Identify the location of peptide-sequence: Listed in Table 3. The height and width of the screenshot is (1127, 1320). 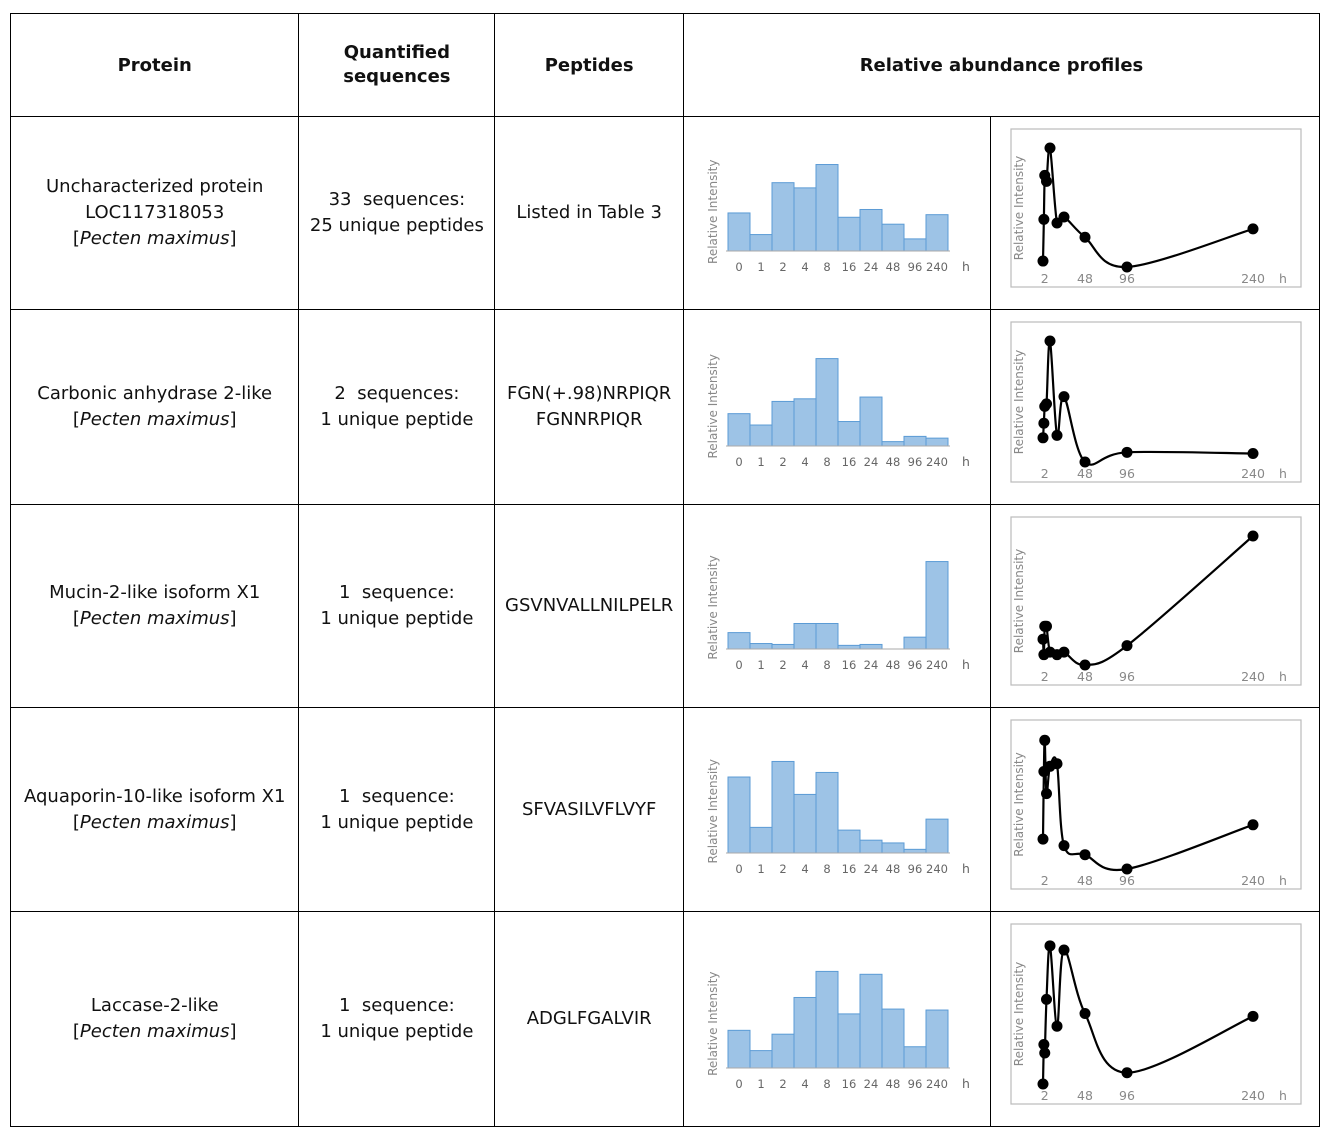
(589, 212).